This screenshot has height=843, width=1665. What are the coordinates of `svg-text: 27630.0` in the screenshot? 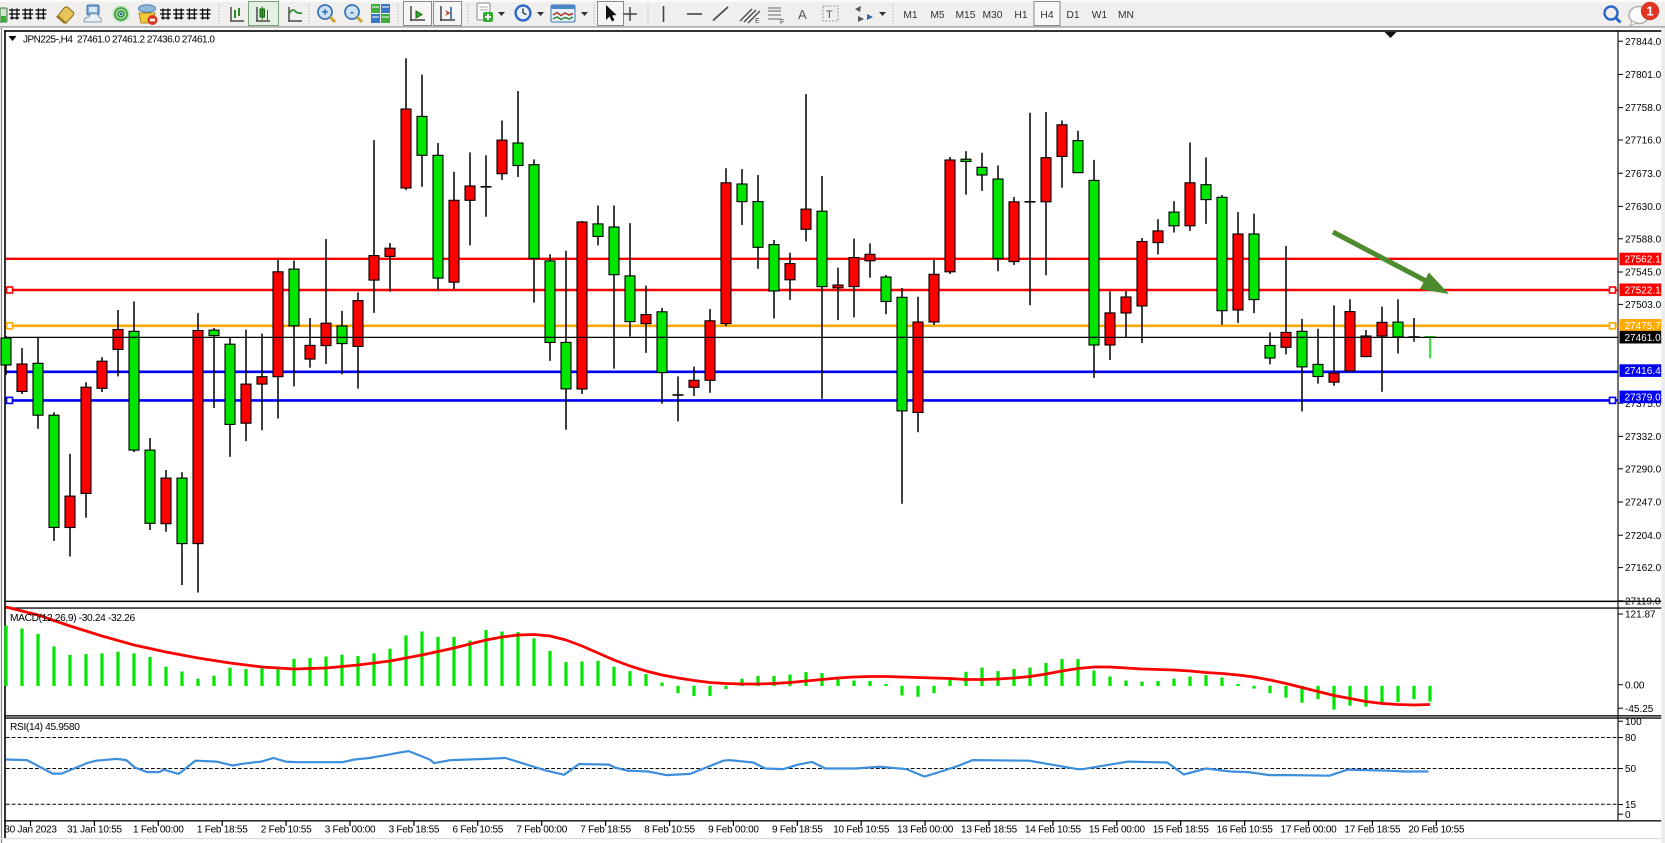 It's located at (1643, 207).